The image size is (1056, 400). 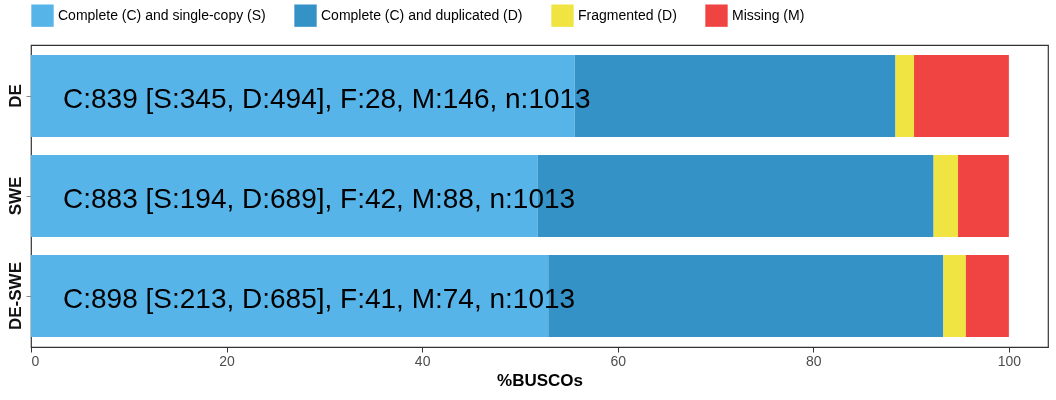 What do you see at coordinates (162, 14) in the screenshot?
I see `legend-label: Complete (C) and single-copy (S)` at bounding box center [162, 14].